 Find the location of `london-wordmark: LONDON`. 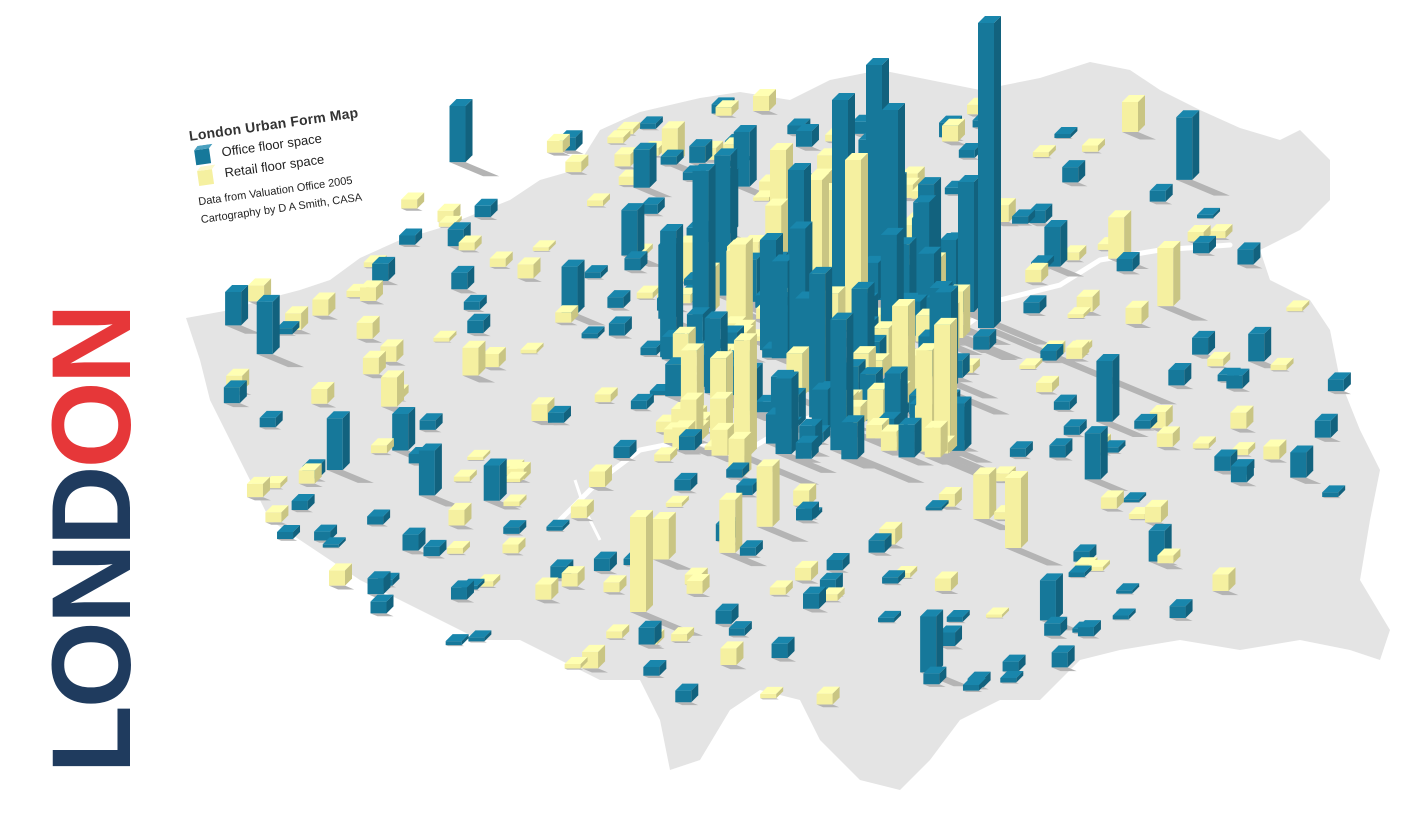

london-wordmark: LONDON is located at coordinates (91, 540).